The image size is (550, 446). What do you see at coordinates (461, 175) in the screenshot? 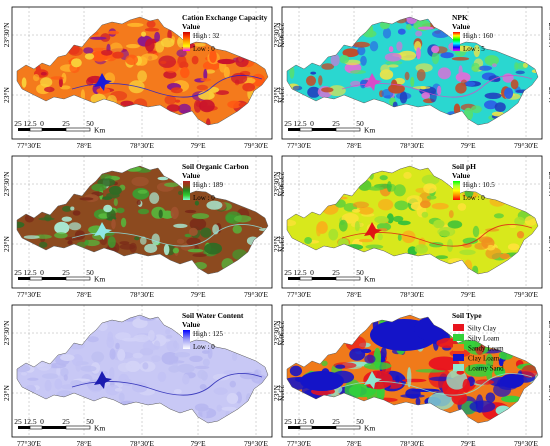
I see `legend-value-label: Value` at bounding box center [461, 175].